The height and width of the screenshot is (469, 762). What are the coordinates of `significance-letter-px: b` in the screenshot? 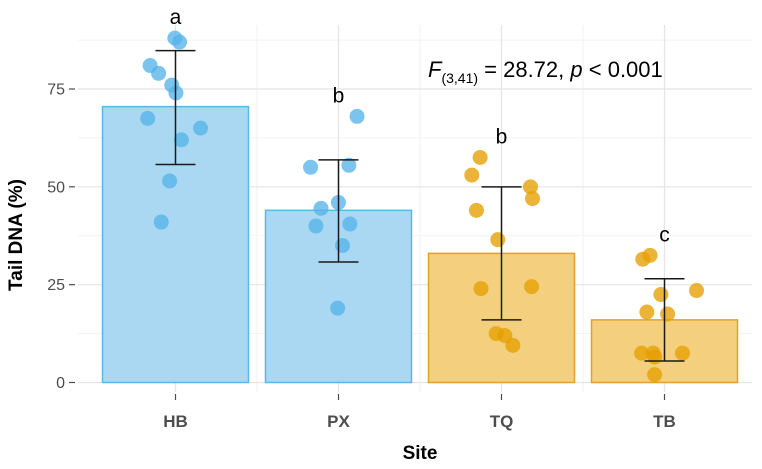 It's located at (339, 95).